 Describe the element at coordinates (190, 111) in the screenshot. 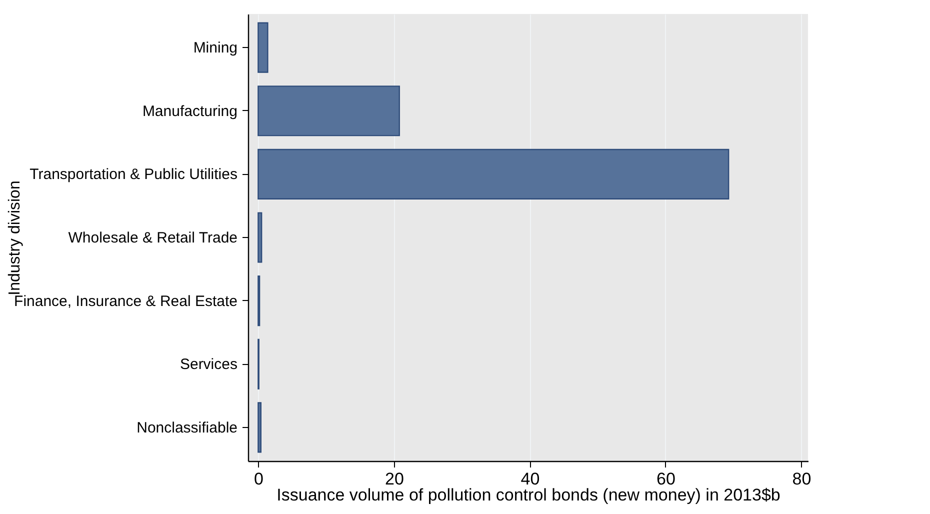

I see `y-tick-label: Manufacturing` at that location.